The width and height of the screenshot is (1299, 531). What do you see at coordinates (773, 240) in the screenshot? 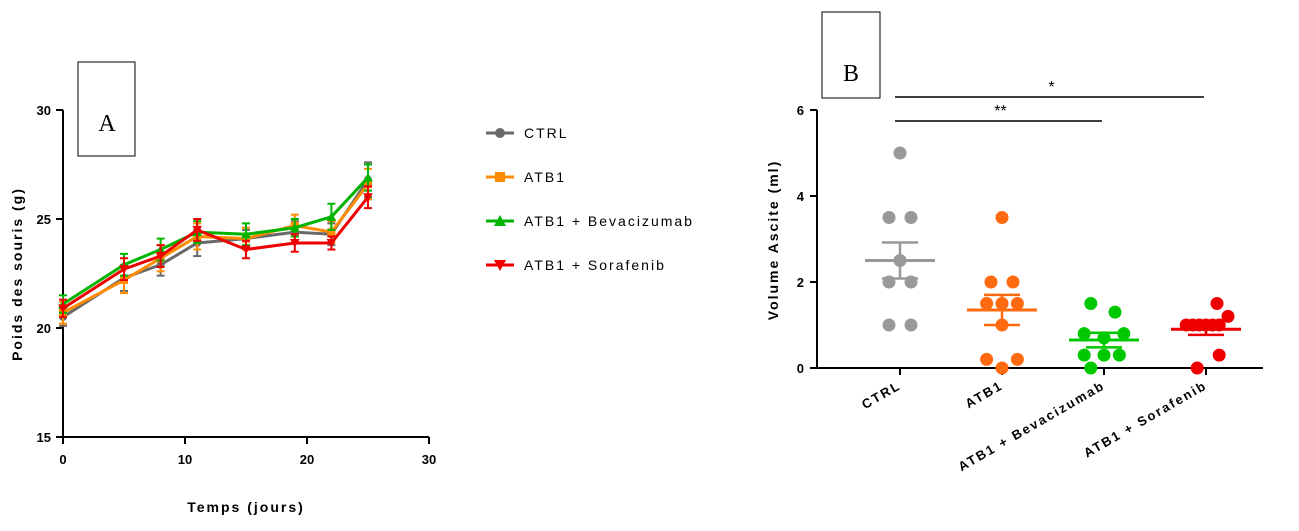
I see `panel-b-y-axis-title: Volume Ascite (ml)` at bounding box center [773, 240].